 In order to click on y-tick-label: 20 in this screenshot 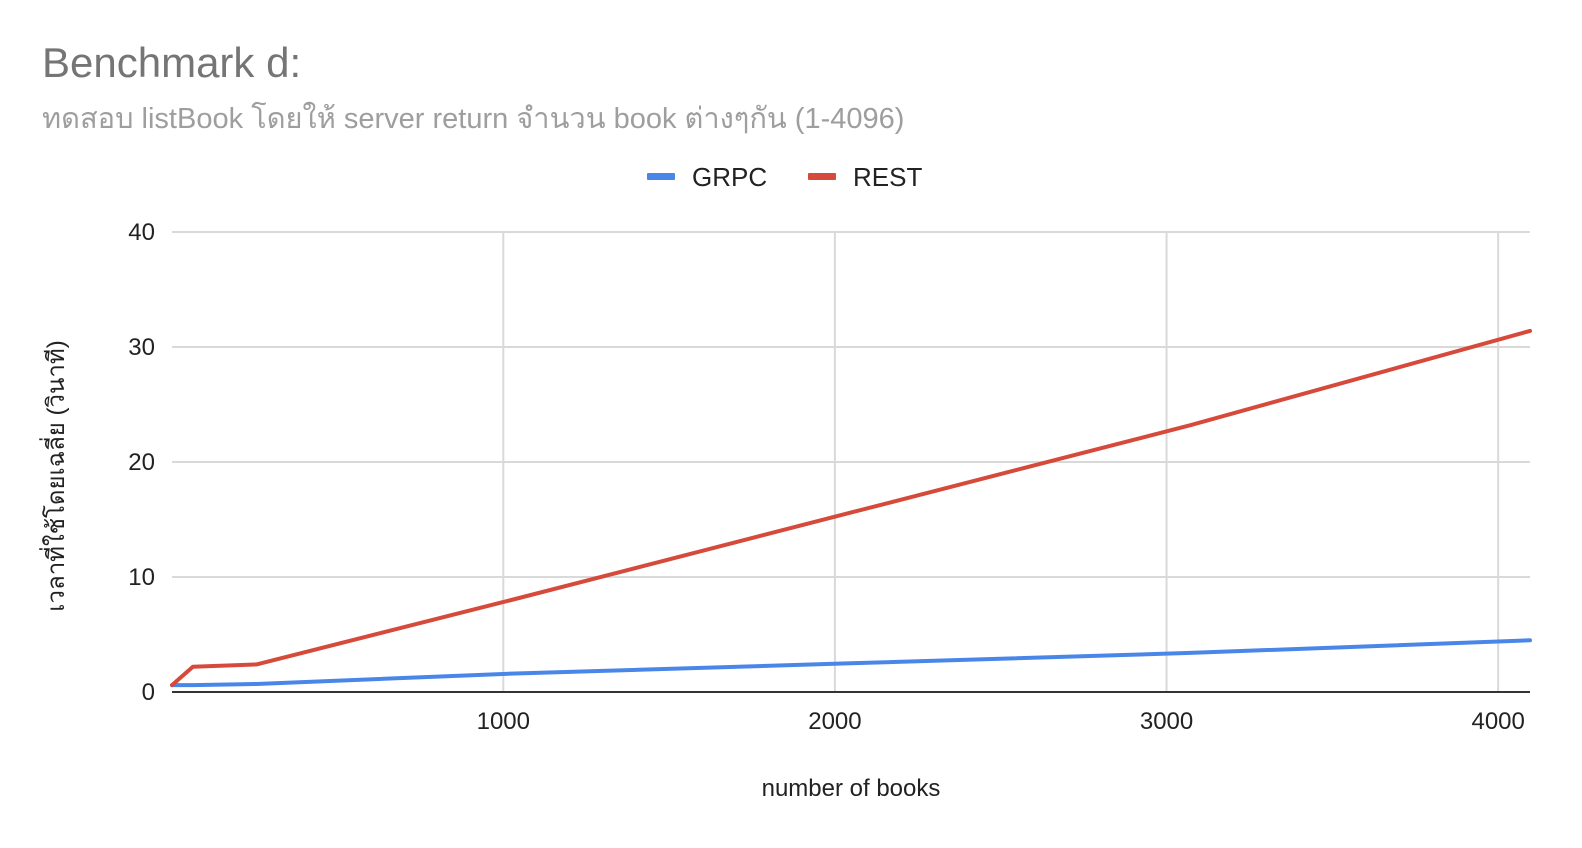, I will do `click(141, 462)`.